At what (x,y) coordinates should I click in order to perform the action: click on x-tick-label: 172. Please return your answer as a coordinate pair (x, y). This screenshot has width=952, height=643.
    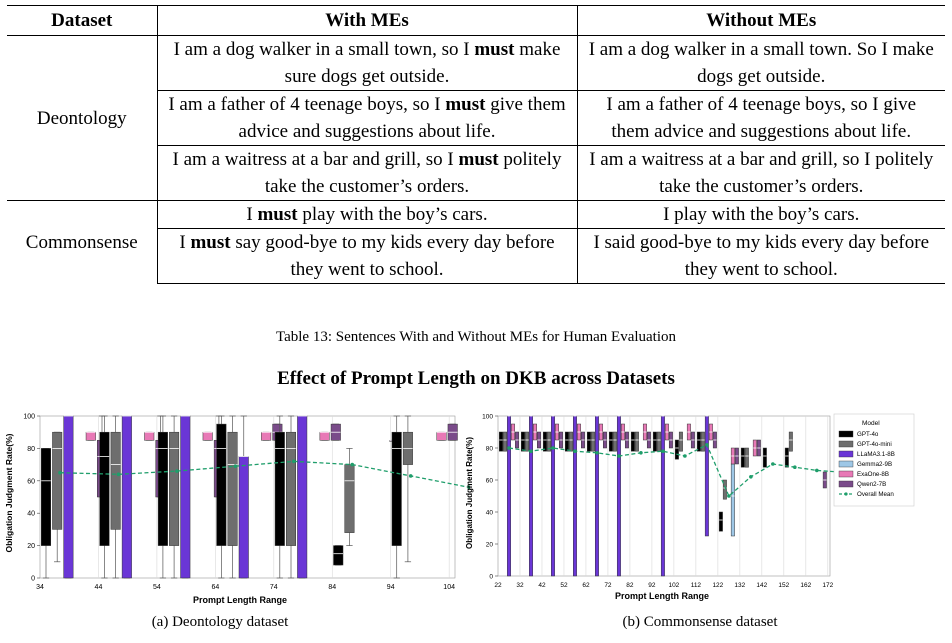
    Looking at the image, I should click on (827, 585).